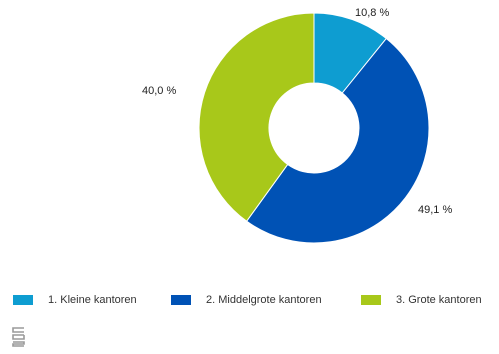  Describe the element at coordinates (256, 117) in the screenshot. I see `slice-grote-kantoren` at that location.